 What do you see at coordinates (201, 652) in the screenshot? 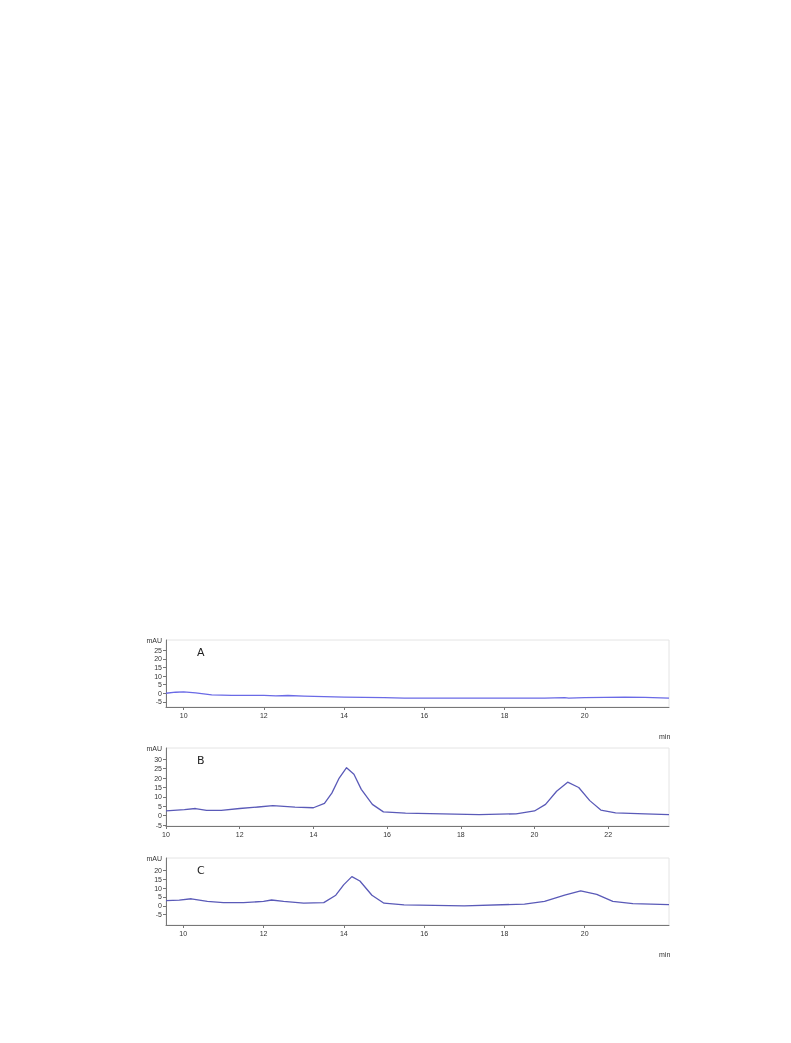
I see `text: A` at bounding box center [201, 652].